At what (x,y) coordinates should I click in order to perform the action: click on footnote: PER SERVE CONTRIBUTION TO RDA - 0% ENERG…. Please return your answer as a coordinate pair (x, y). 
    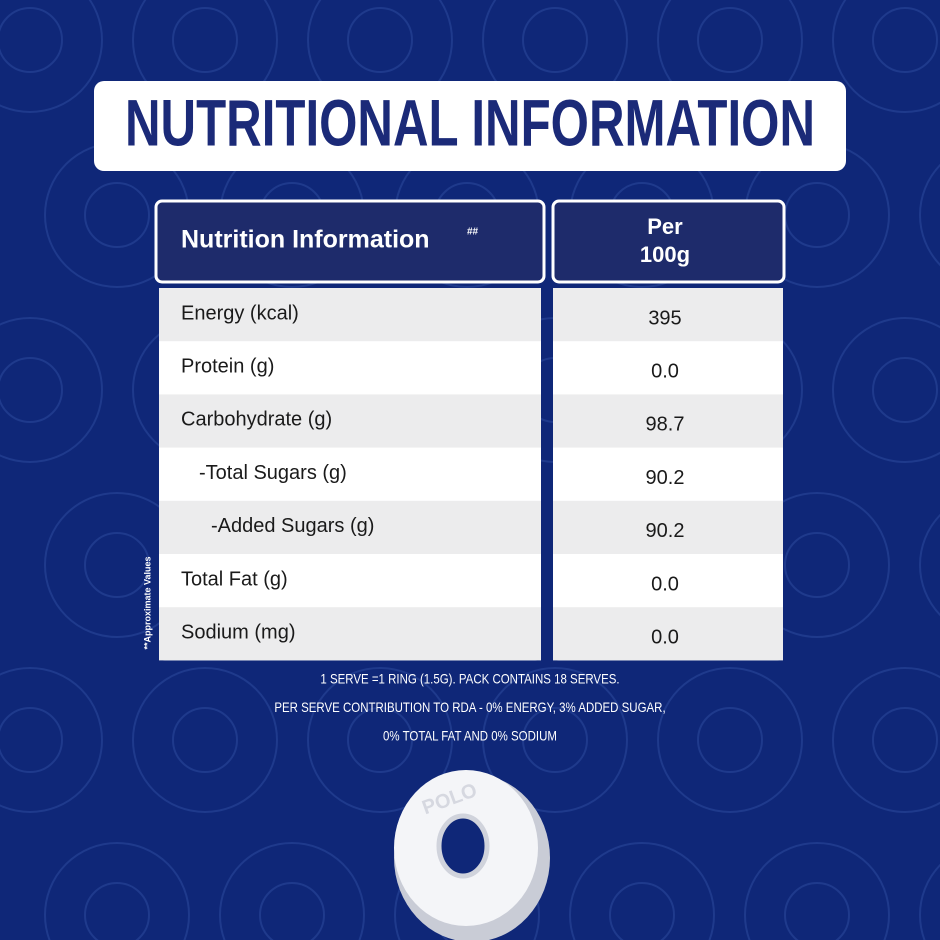
    Looking at the image, I should click on (469, 707).